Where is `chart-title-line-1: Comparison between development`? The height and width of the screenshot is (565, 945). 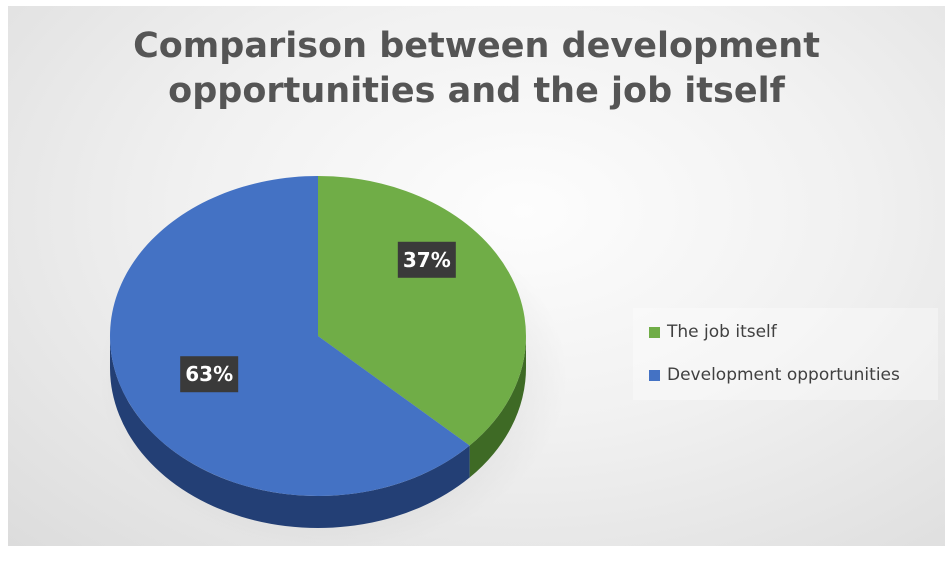
chart-title-line-1: Comparison between development is located at coordinates (476, 46).